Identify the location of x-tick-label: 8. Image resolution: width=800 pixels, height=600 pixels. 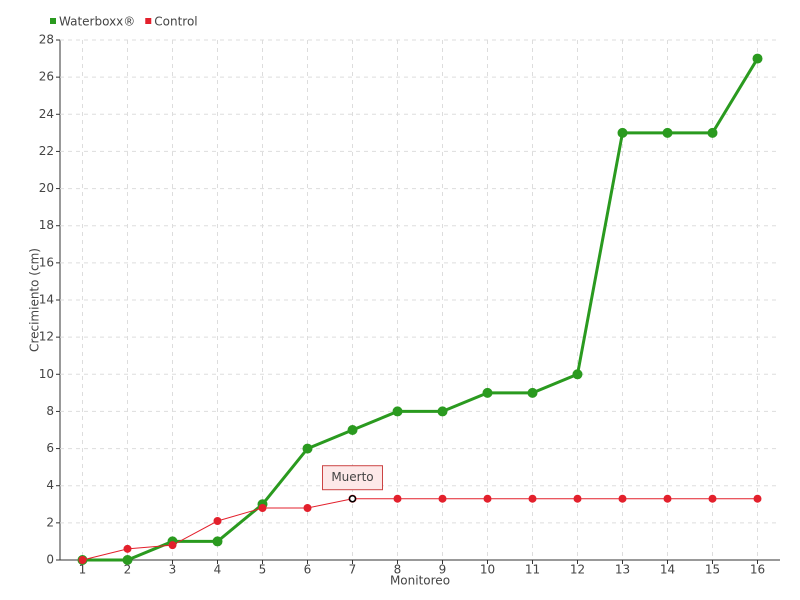
(398, 570).